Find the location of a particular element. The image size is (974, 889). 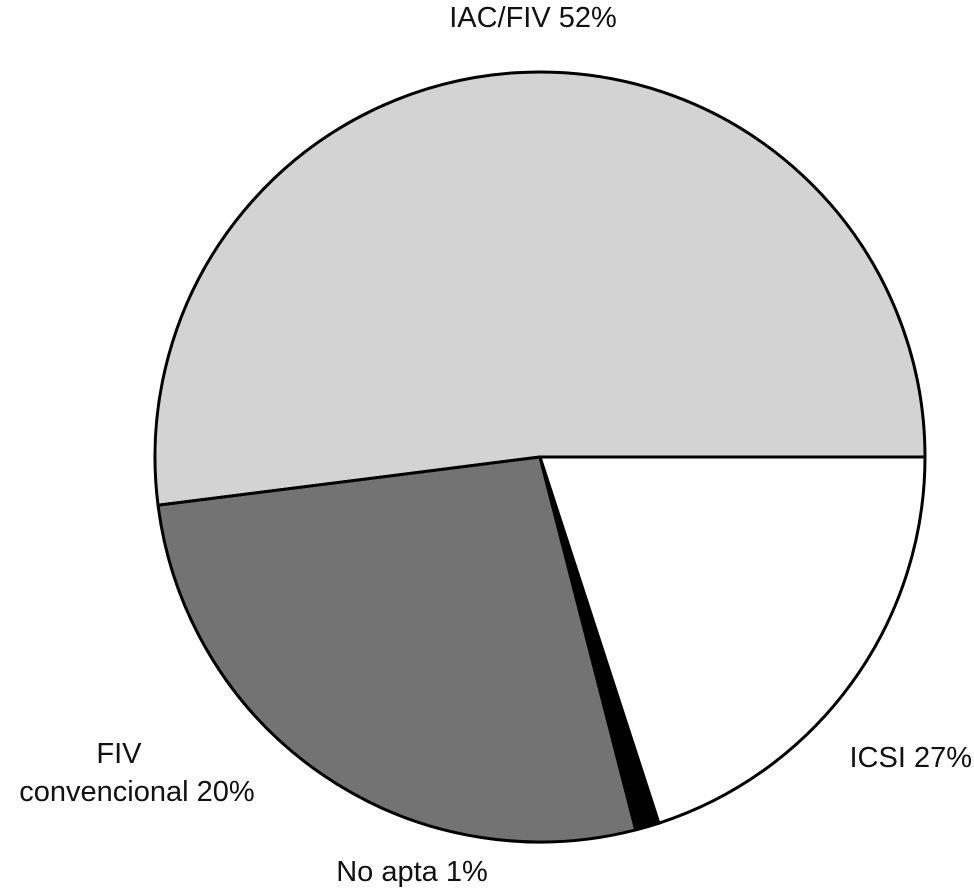

label-iac-fiv: IAC/FIV 52% is located at coordinates (533, 18).